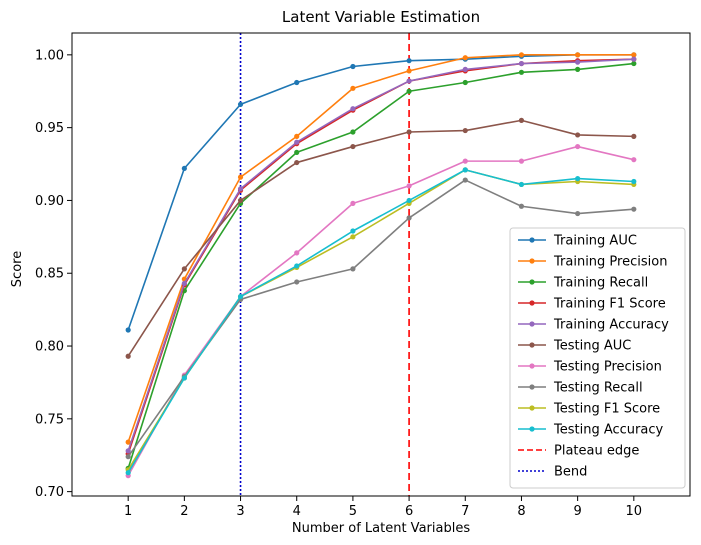 The width and height of the screenshot is (701, 545). Describe the element at coordinates (596, 451) in the screenshot. I see `legend-label-plateau-edge: Plateau edge` at that location.